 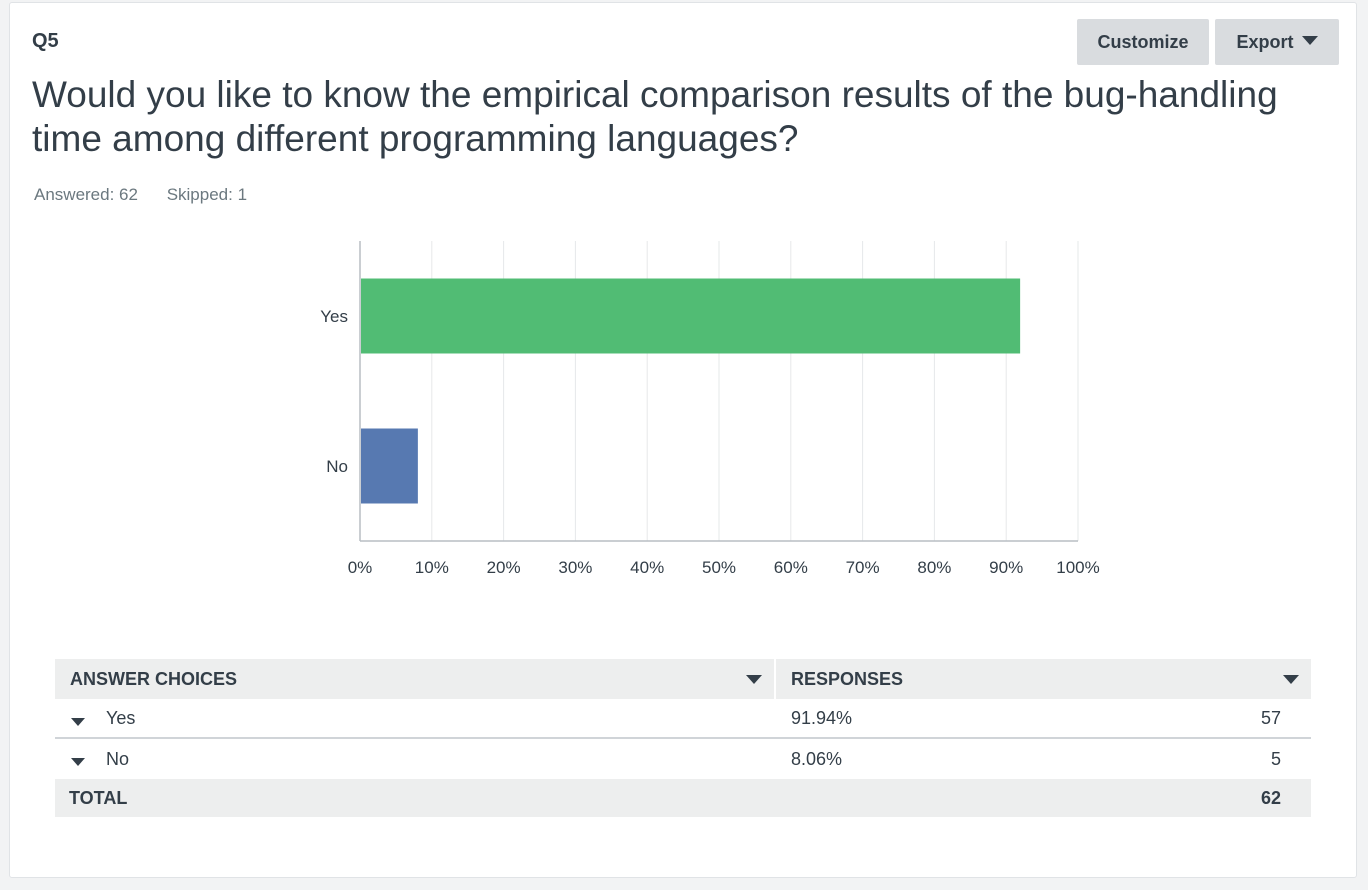 I want to click on answered-count: Answered: 62, so click(x=86, y=194).